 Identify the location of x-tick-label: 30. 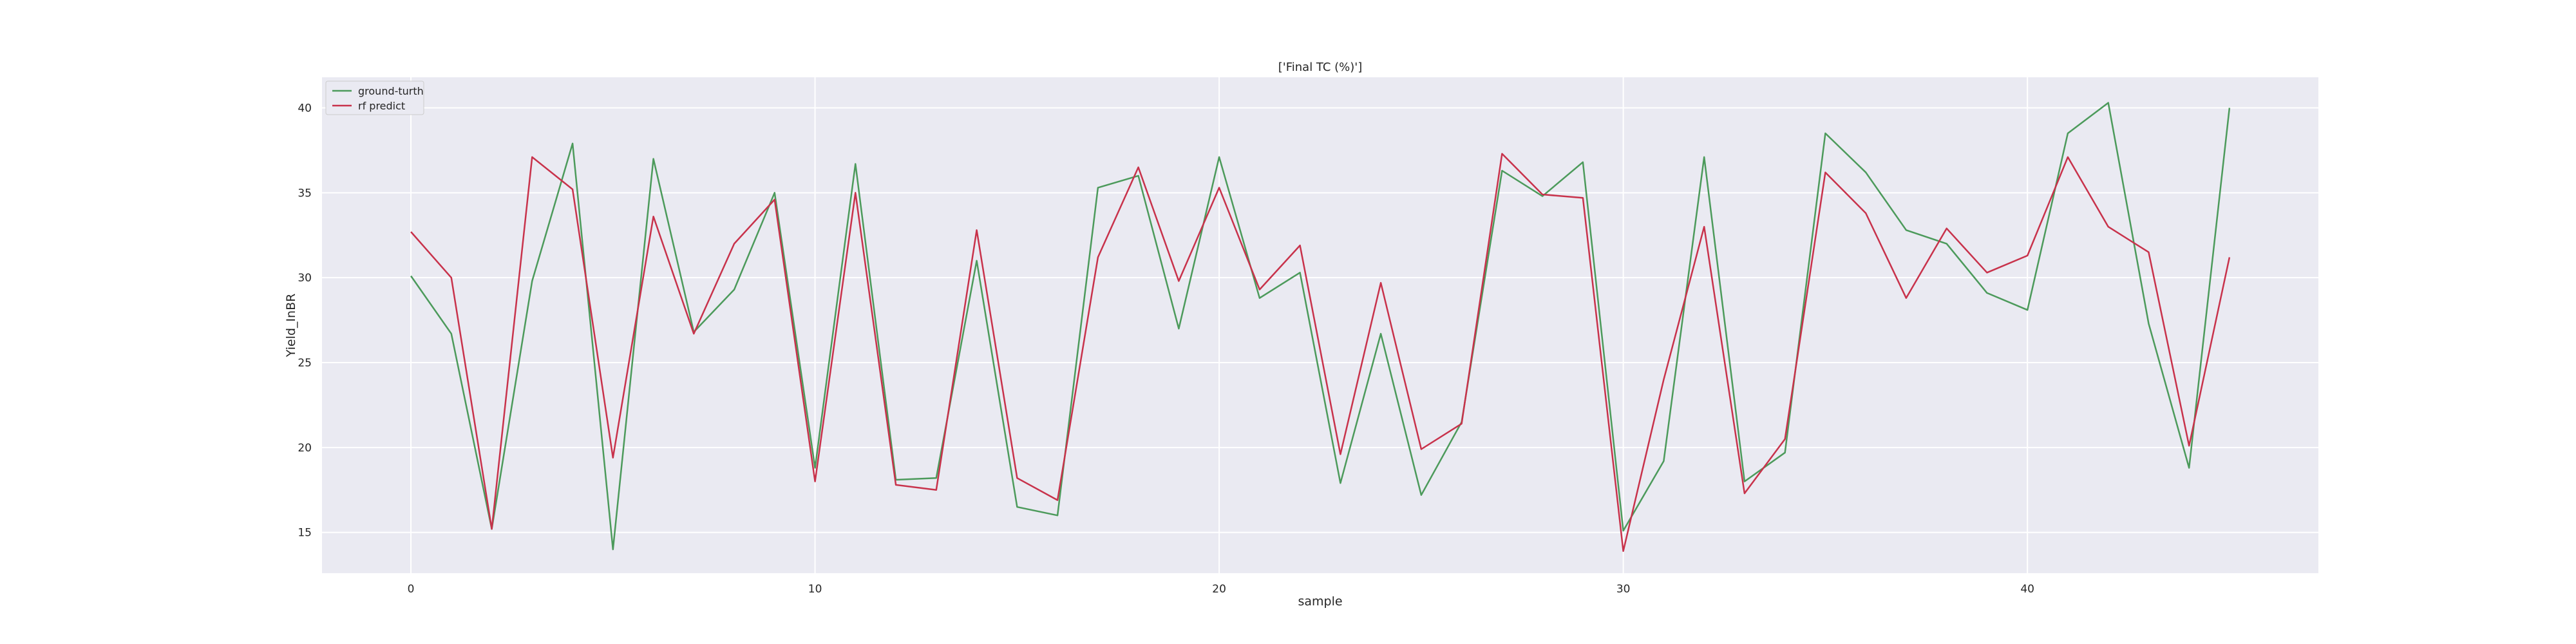
(1624, 589).